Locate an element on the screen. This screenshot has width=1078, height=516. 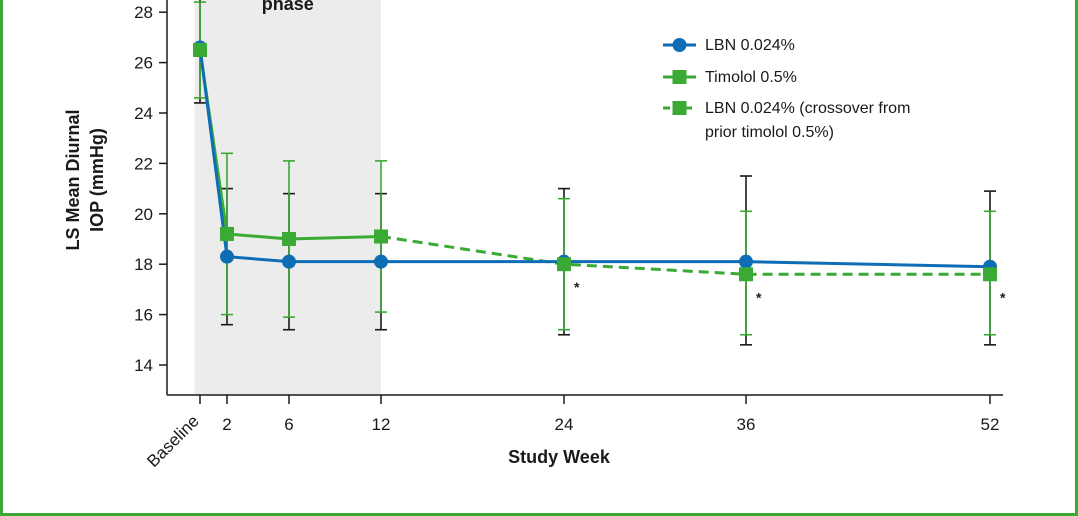
x-tick-label: 52 is located at coordinates (990, 424).